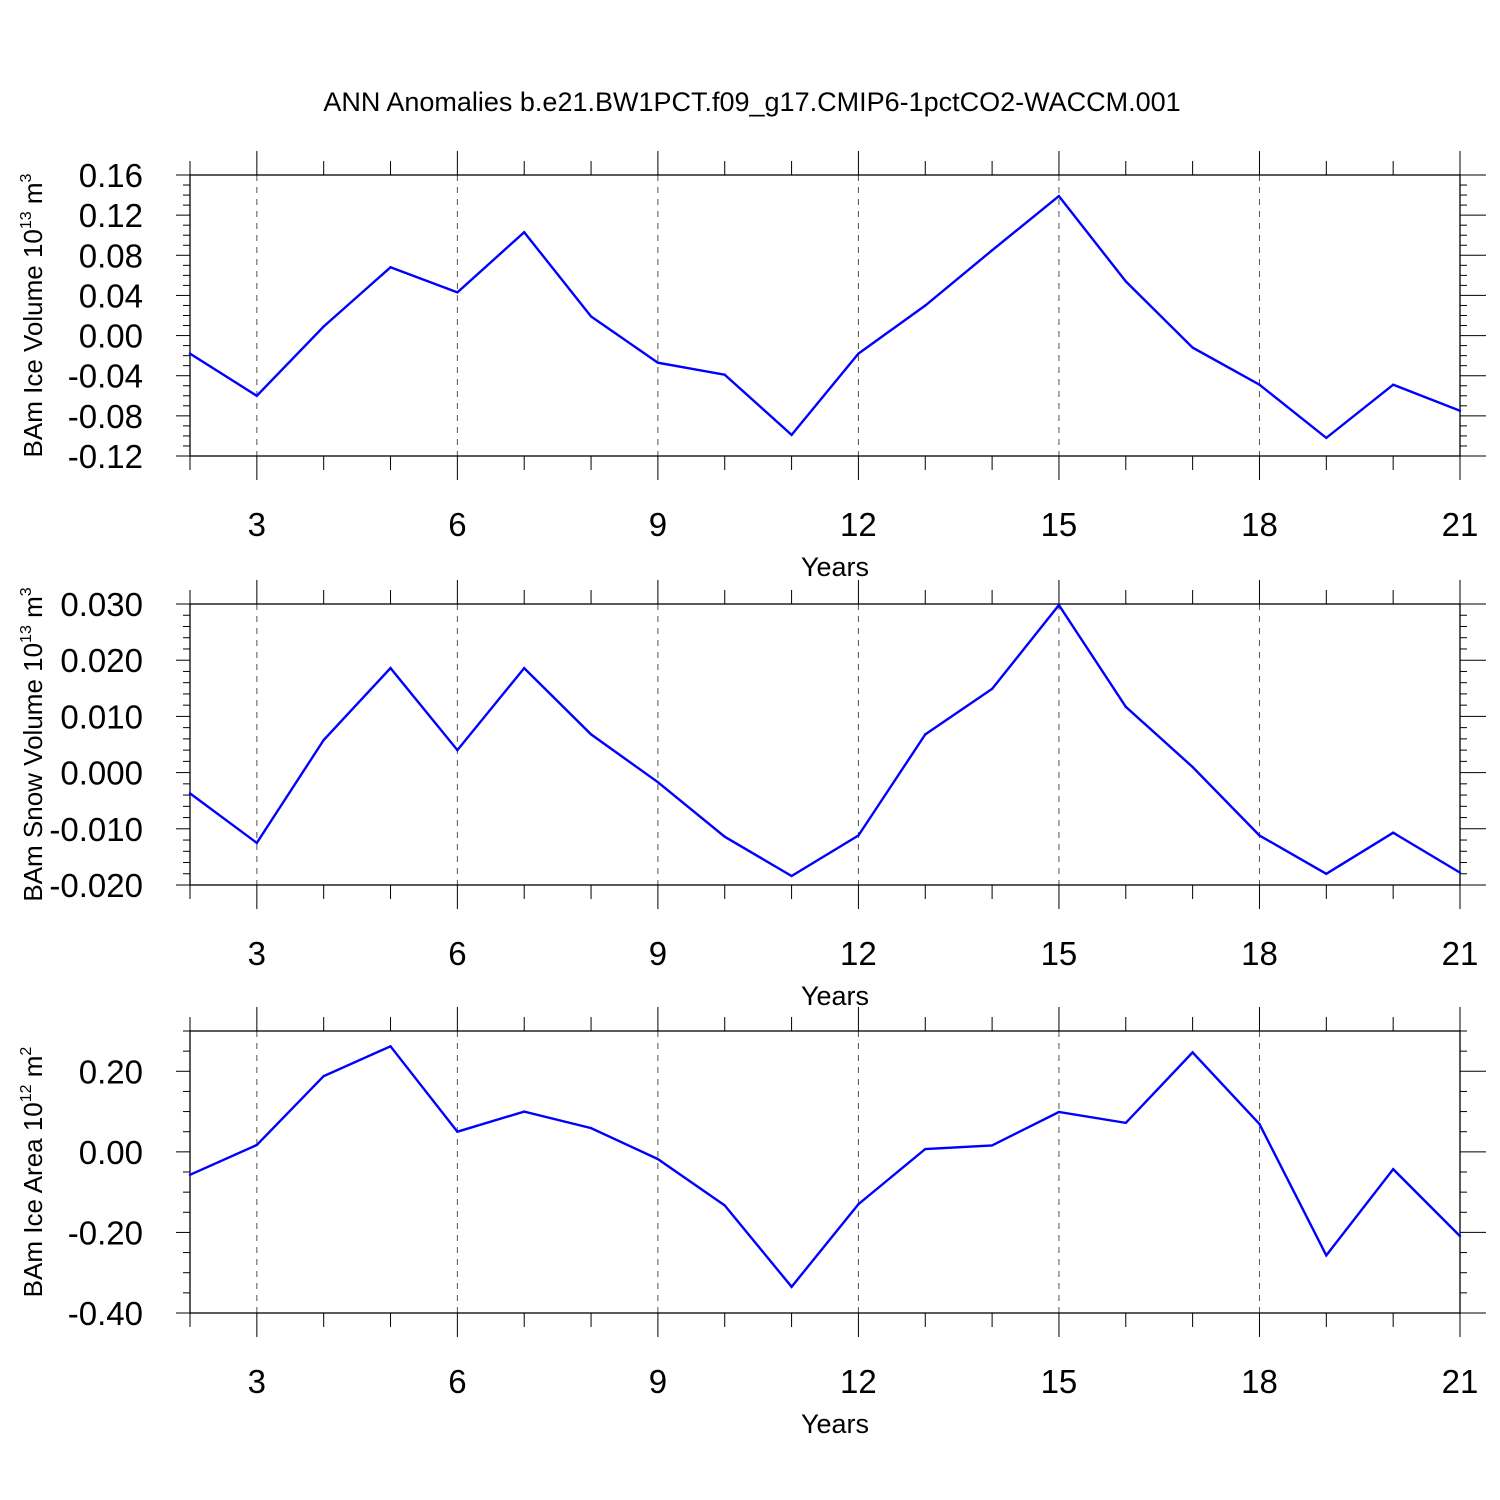  Describe the element at coordinates (101, 773) in the screenshot. I see `y-tick-label: 0.000` at that location.